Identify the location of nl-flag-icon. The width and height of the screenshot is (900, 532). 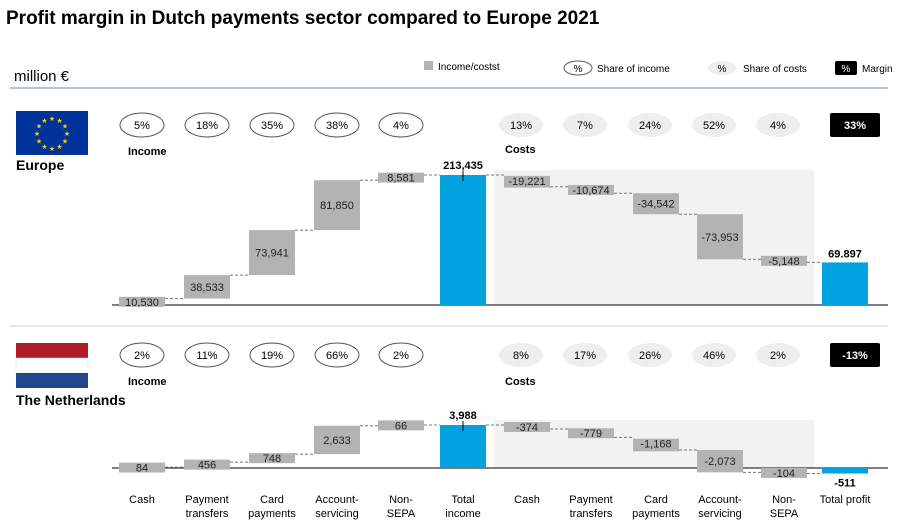
(52, 350).